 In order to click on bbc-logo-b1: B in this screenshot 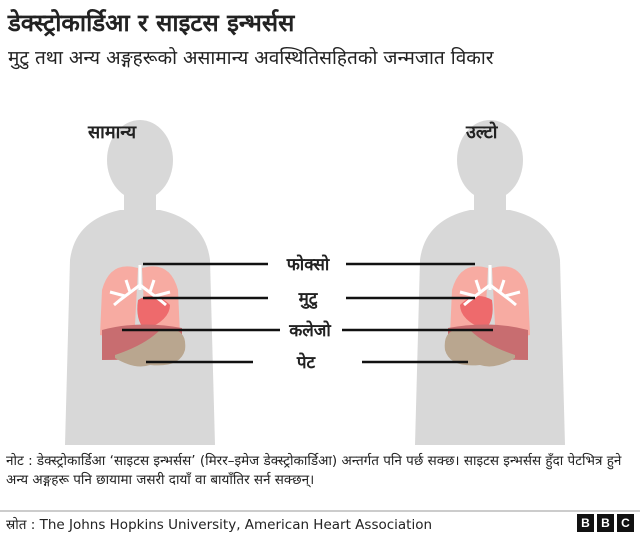, I will do `click(585, 523)`.